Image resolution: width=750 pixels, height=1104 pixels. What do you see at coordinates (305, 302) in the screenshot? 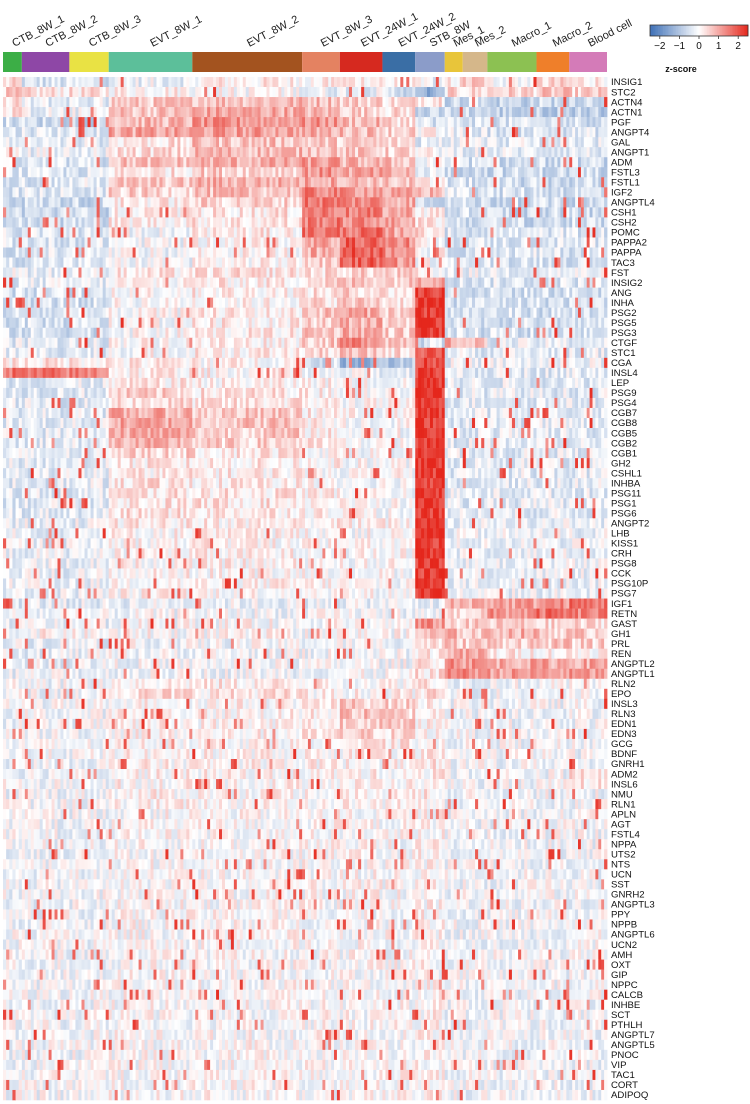
I see `heatmap-row` at bounding box center [305, 302].